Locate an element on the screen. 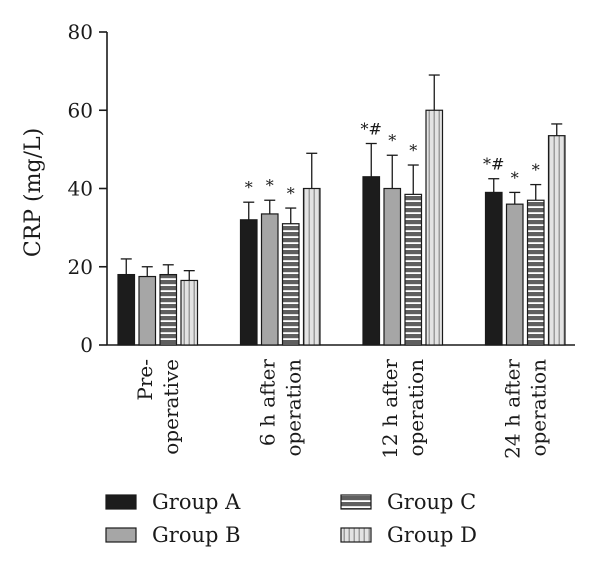  legend-label: Group B is located at coordinates (196, 535).